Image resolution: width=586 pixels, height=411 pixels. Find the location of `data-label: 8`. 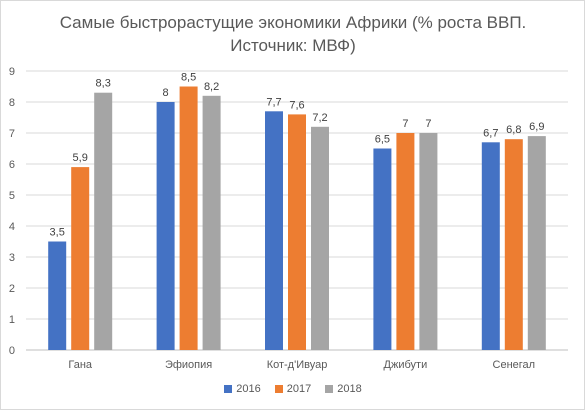

data-label: 8 is located at coordinates (166, 93).